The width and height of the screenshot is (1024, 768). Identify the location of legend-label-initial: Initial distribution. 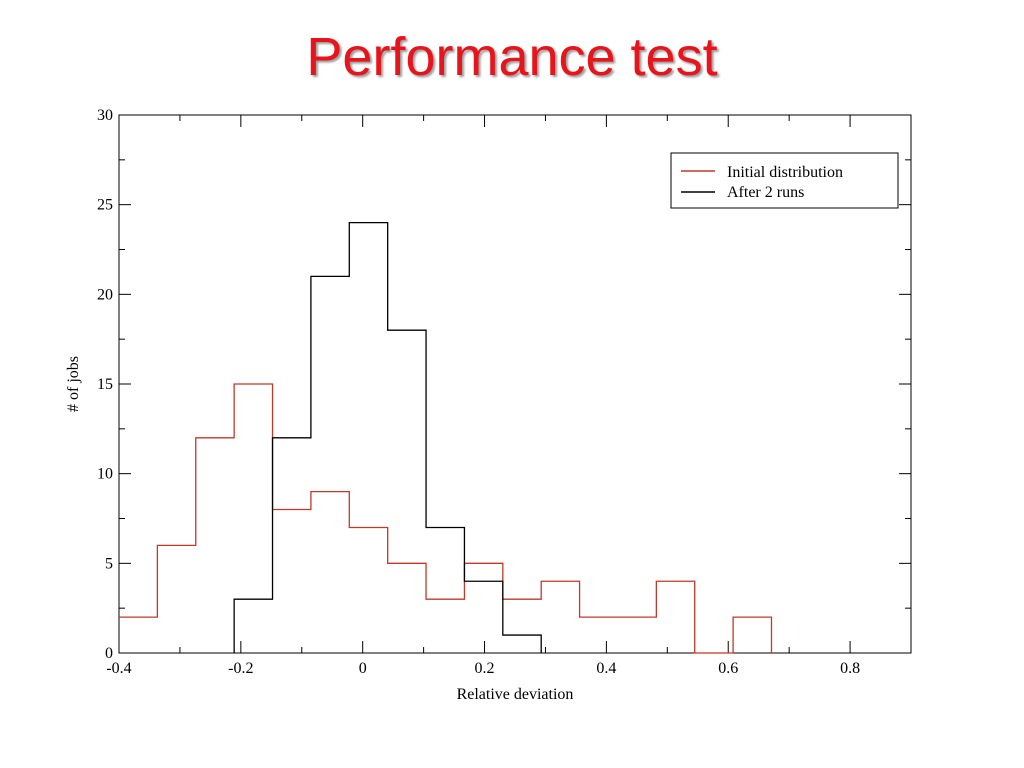
(785, 172).